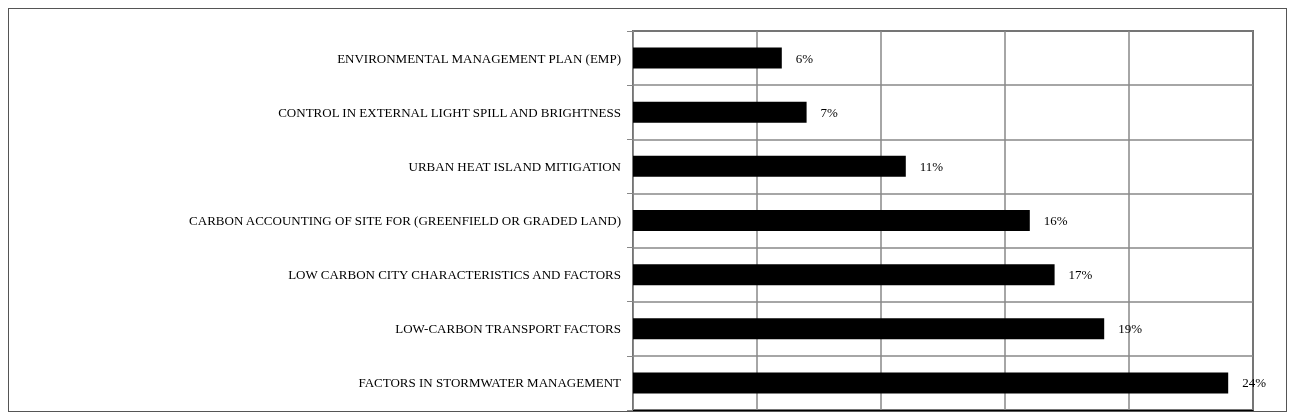  Describe the element at coordinates (405, 220) in the screenshot. I see `y-tick-label: CARBON ACCOUNTING OF SITE FOR (GREENFIELD OR GRADED LAND)` at that location.